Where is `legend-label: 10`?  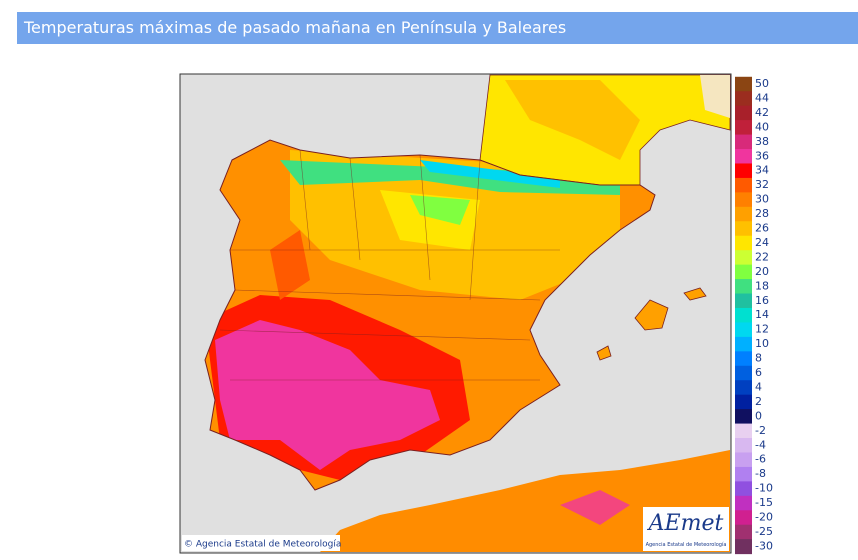 legend-label: 10 is located at coordinates (762, 343).